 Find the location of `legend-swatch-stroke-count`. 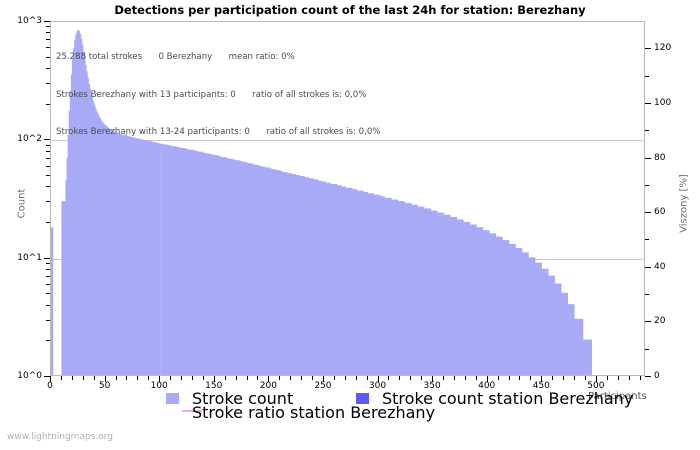

legend-swatch-stroke-count is located at coordinates (172, 398).